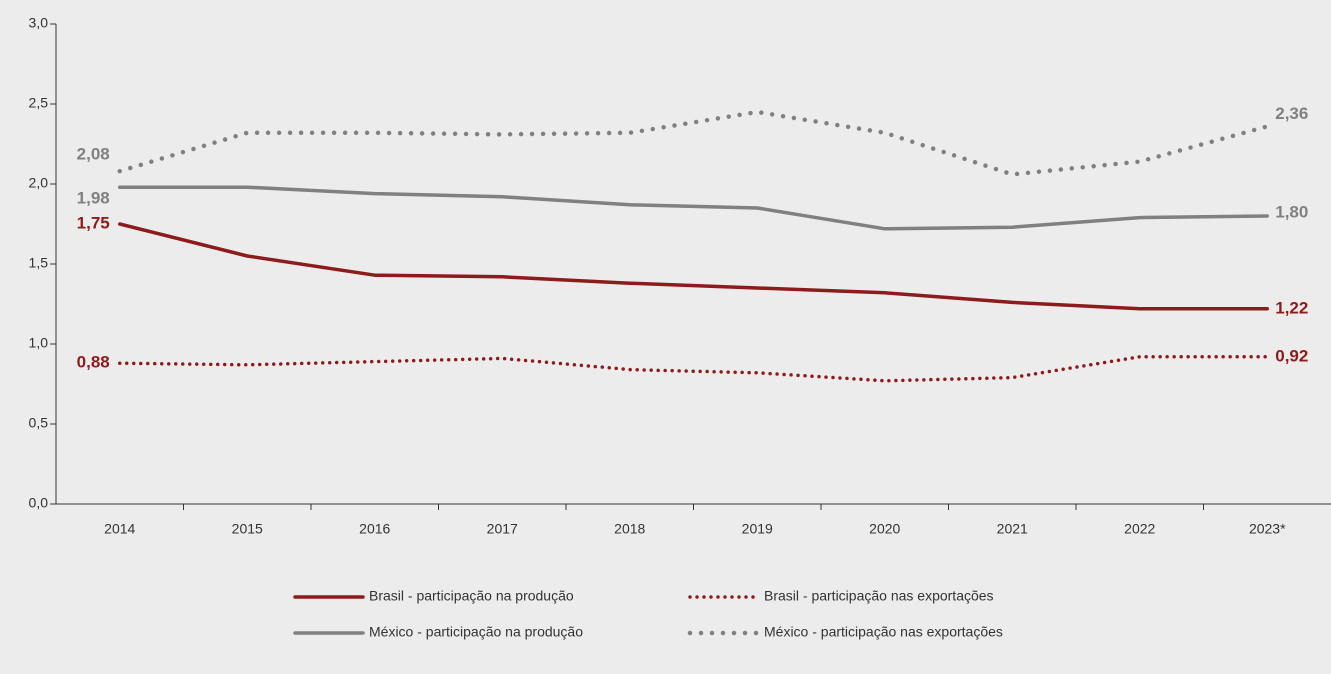  What do you see at coordinates (629, 529) in the screenshot?
I see `x-tick-label: 2018` at bounding box center [629, 529].